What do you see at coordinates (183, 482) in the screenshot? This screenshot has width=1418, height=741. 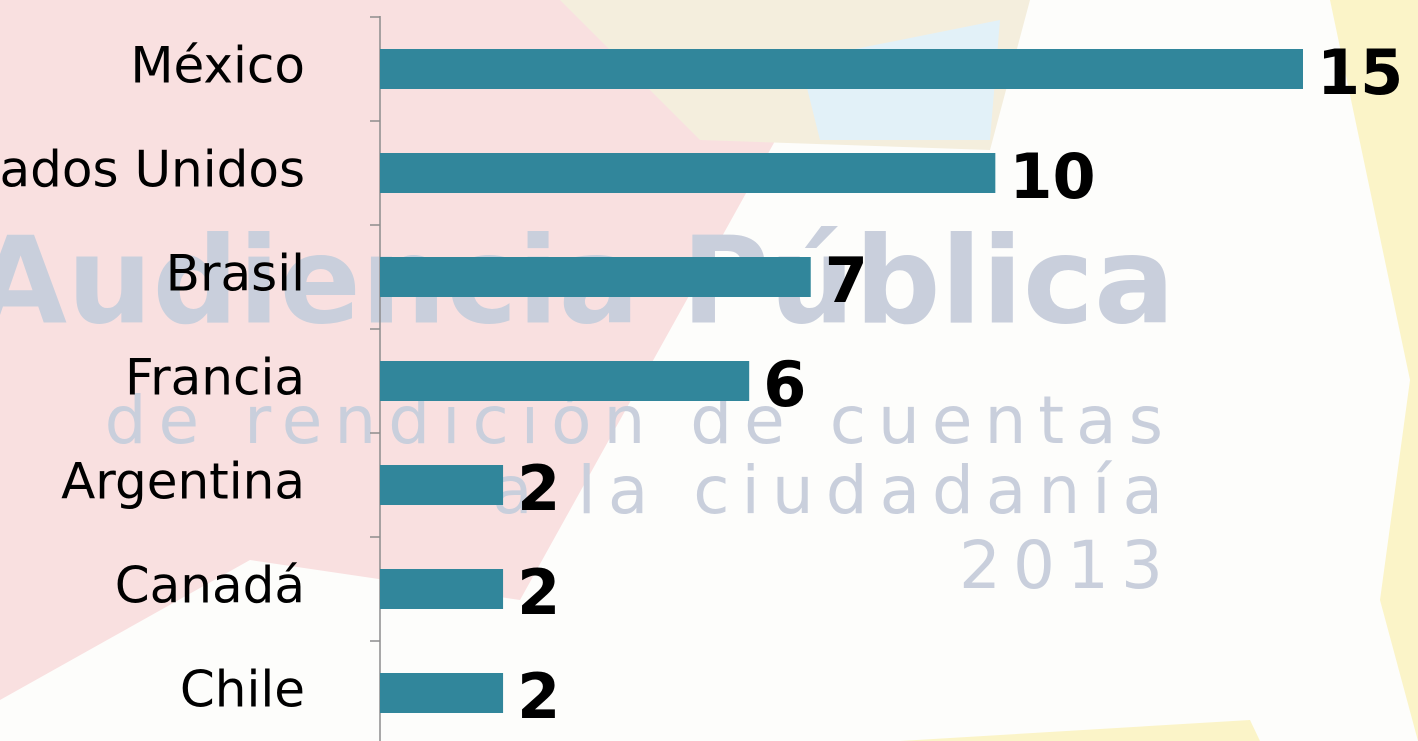 I see `category-label: Argentina` at bounding box center [183, 482].